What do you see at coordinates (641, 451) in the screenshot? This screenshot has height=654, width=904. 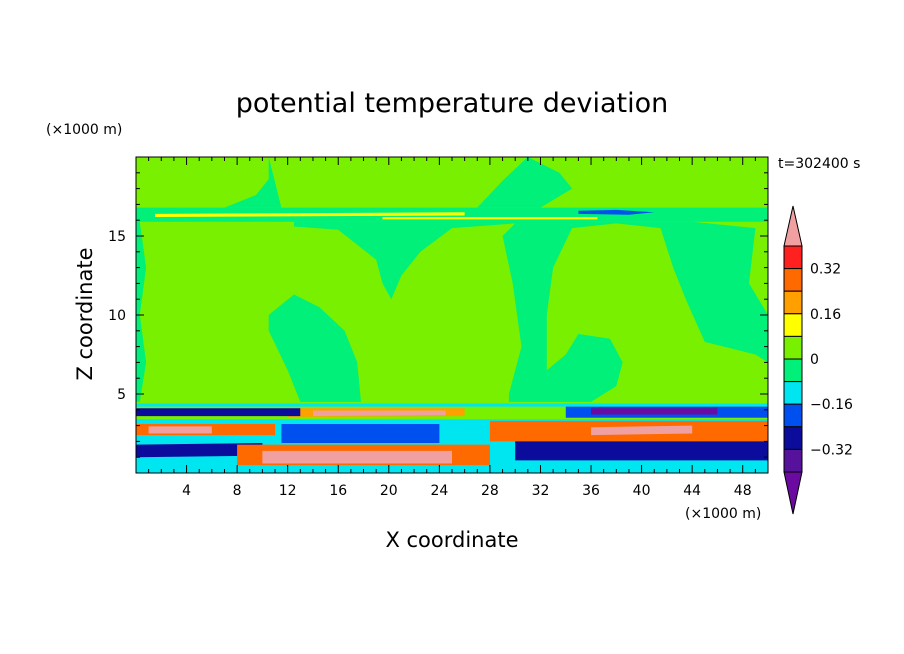 I see `contour-region-low-level-blue-bottom-right` at bounding box center [641, 451].